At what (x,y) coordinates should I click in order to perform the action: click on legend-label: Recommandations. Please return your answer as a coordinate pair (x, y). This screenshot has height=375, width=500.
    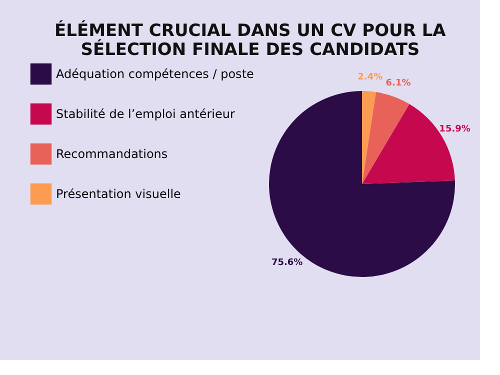
    Looking at the image, I should click on (112, 154).